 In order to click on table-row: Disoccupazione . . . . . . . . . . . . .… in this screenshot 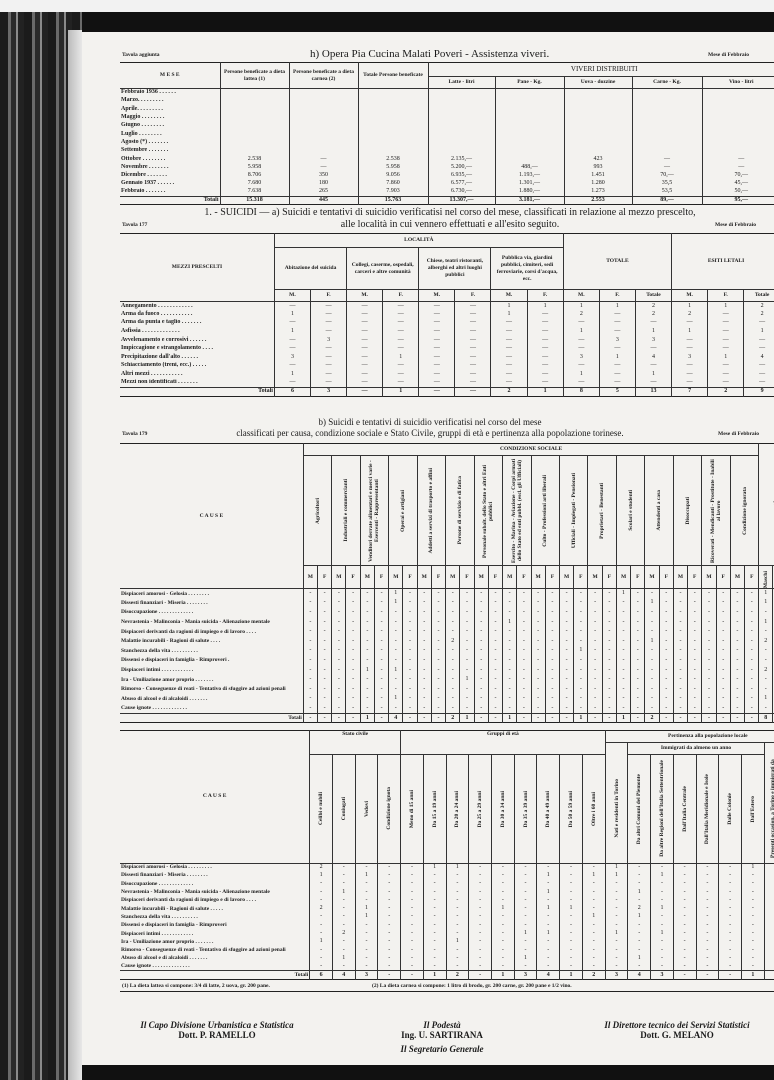, I will do `click(447, 883)`.